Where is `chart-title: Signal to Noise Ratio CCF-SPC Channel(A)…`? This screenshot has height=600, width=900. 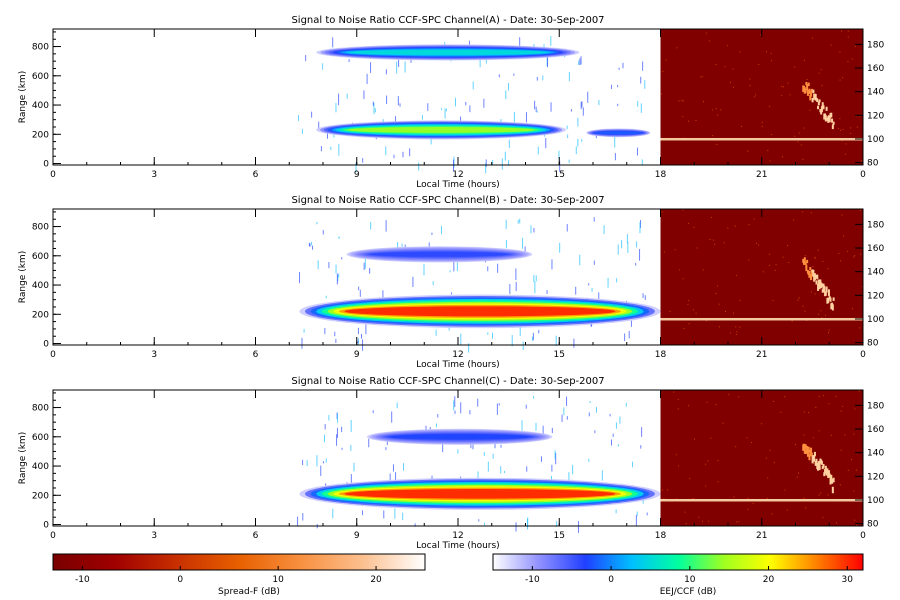 chart-title: Signal to Noise Ratio CCF-SPC Channel(A)… is located at coordinates (447, 20).